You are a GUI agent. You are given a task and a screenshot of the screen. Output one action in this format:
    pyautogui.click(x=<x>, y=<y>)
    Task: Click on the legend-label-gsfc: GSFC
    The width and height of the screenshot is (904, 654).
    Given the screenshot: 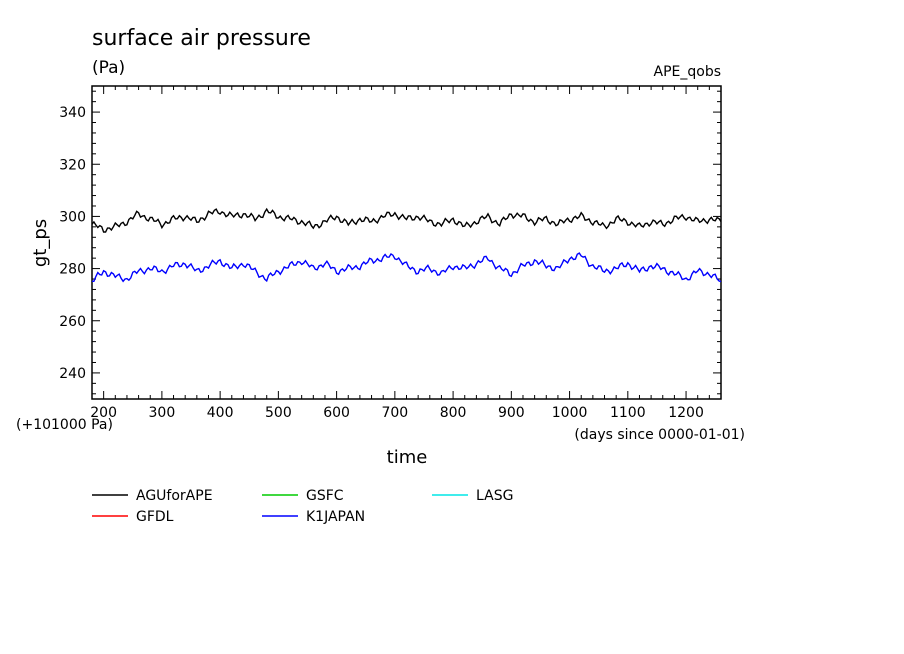 What is the action you would take?
    pyautogui.click(x=325, y=496)
    